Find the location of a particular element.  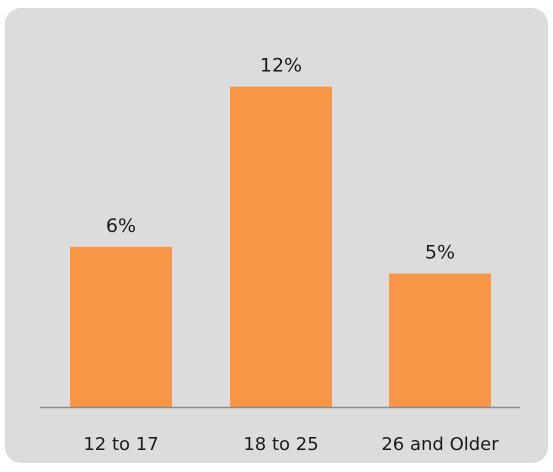

x-tick-labels-group: 12 to 17 18 to 25 26 and Older is located at coordinates (291, 444).